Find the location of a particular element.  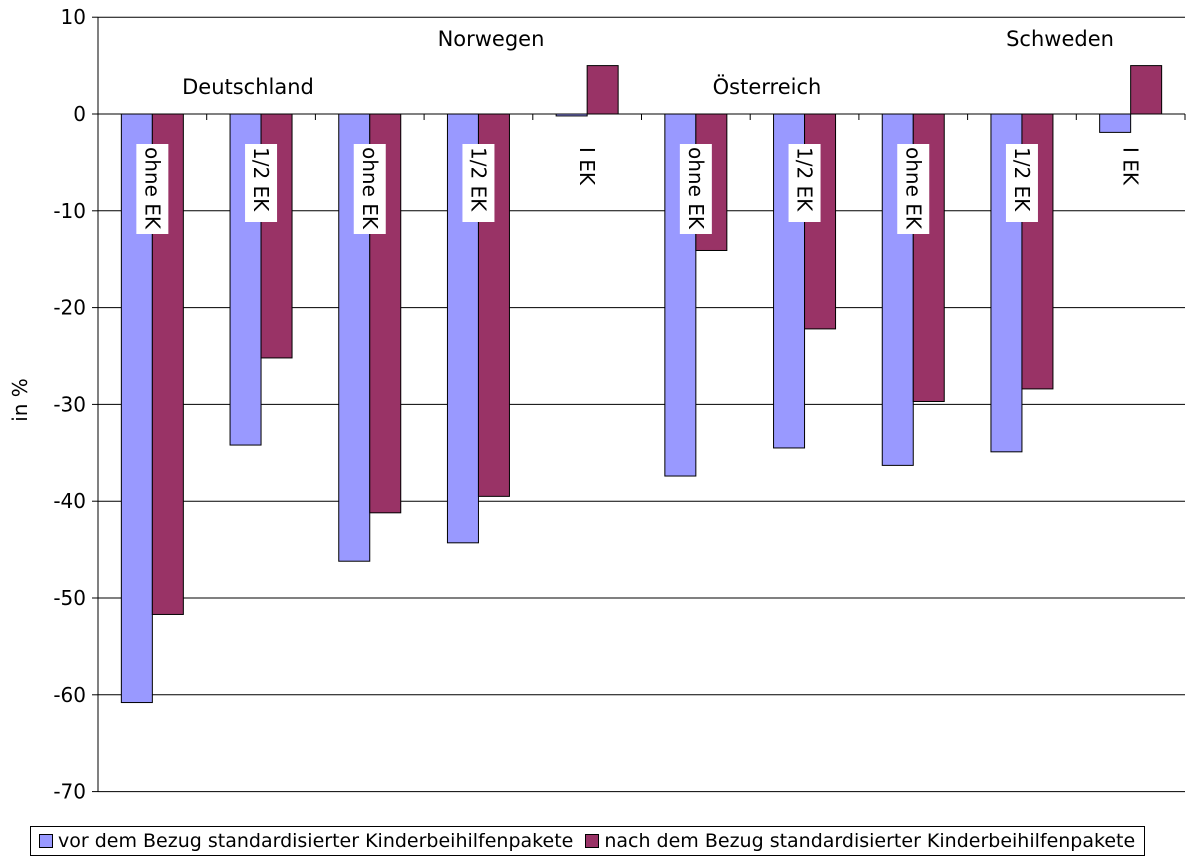

category-label-4: I EK is located at coordinates (587, 171).